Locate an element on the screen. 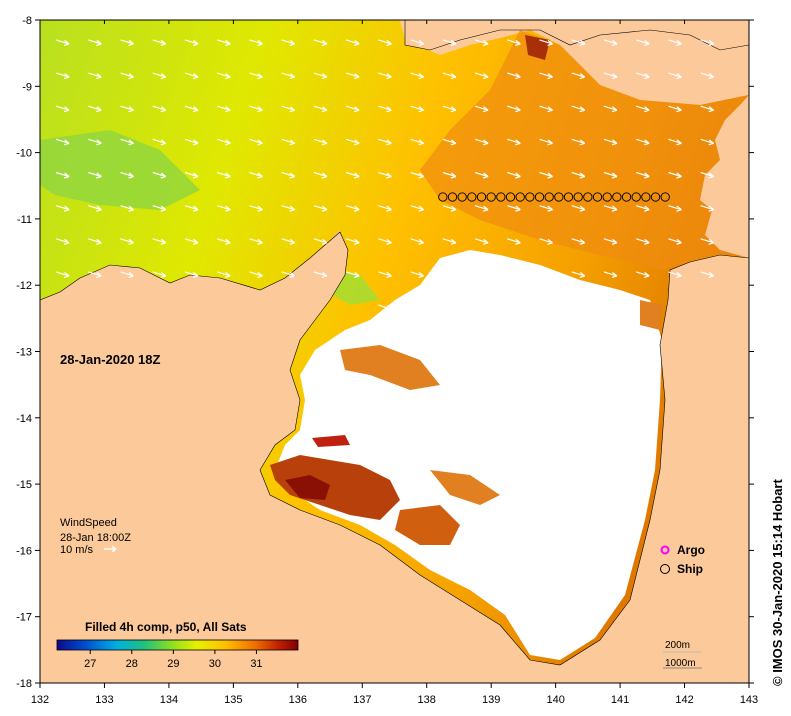 This screenshot has height=716, width=791. colorbar-ticks: 27 28 29 30 31 is located at coordinates (173, 660).